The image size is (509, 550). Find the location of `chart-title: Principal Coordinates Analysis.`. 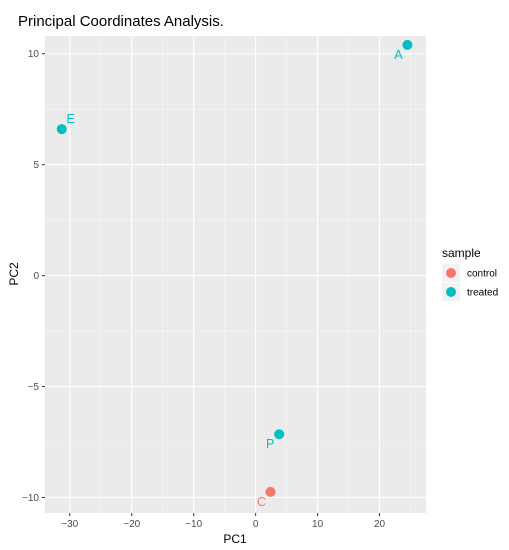

chart-title: Principal Coordinates Analysis. is located at coordinates (121, 21).